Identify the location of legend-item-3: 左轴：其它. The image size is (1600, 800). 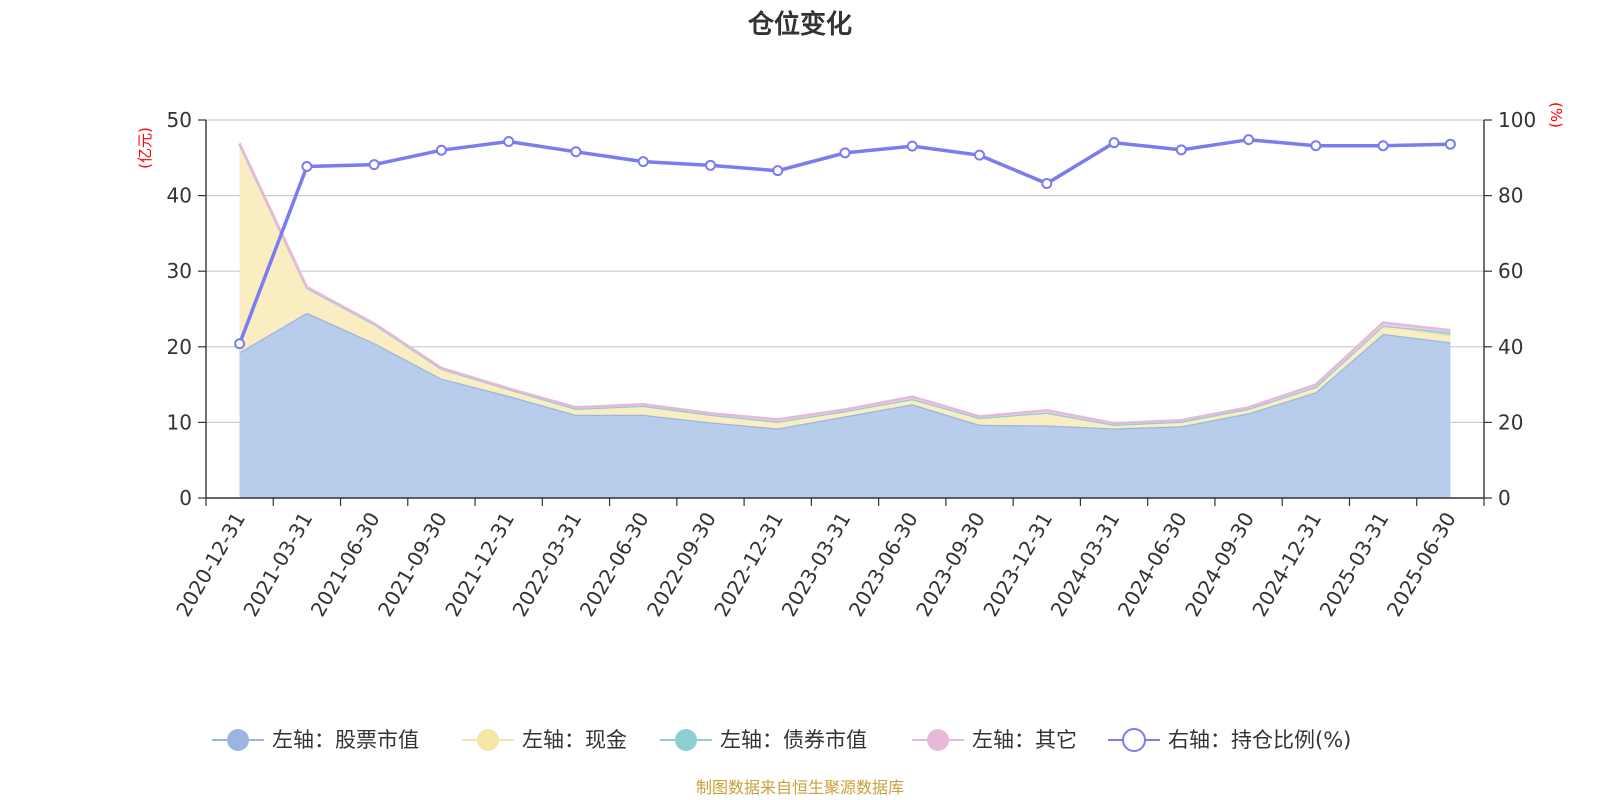
(994, 740).